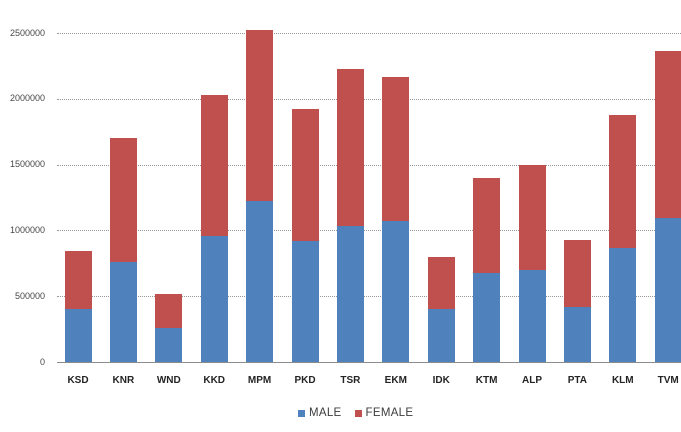 The width and height of the screenshot is (681, 432). I want to click on x-axis-category-label: KTM, so click(486, 380).